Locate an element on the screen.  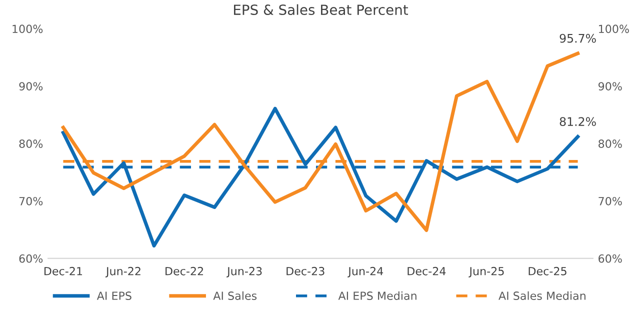
y-tick-label: 80% is located at coordinates (31, 144).